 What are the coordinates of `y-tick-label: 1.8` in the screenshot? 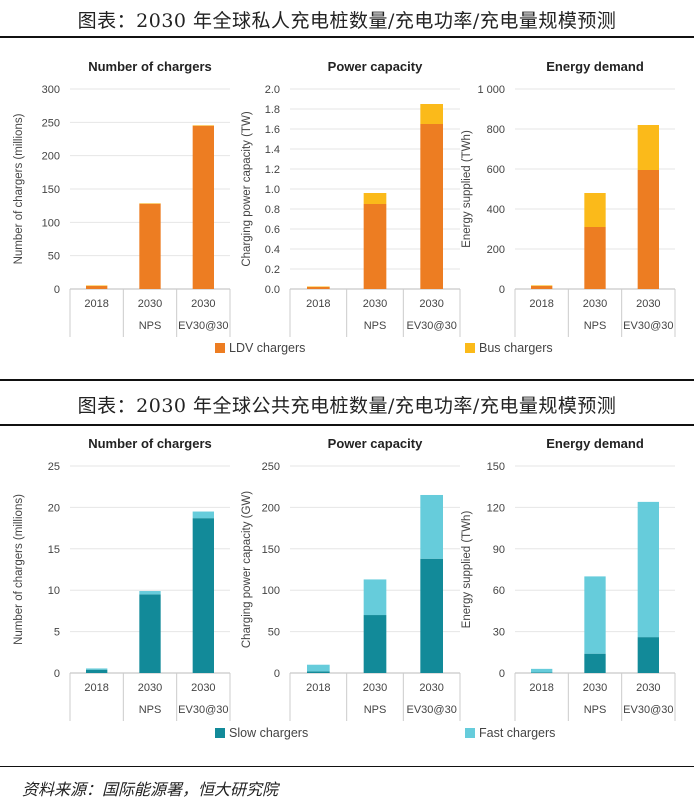 It's located at (272, 110).